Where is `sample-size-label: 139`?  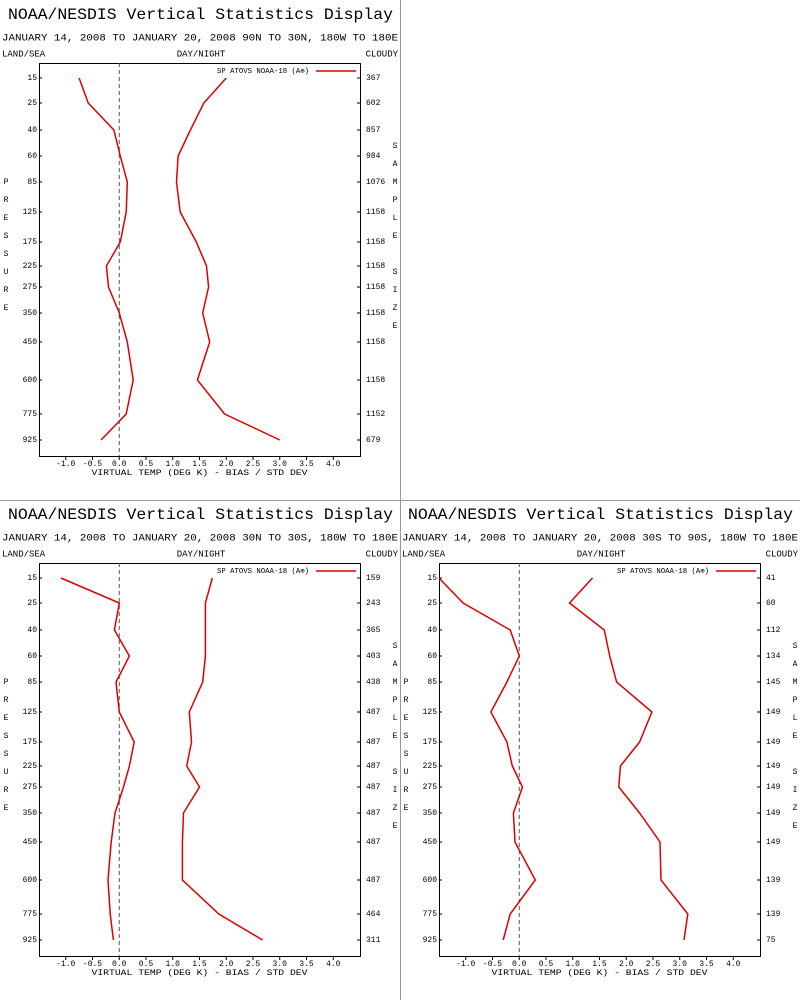 sample-size-label: 139 is located at coordinates (773, 914).